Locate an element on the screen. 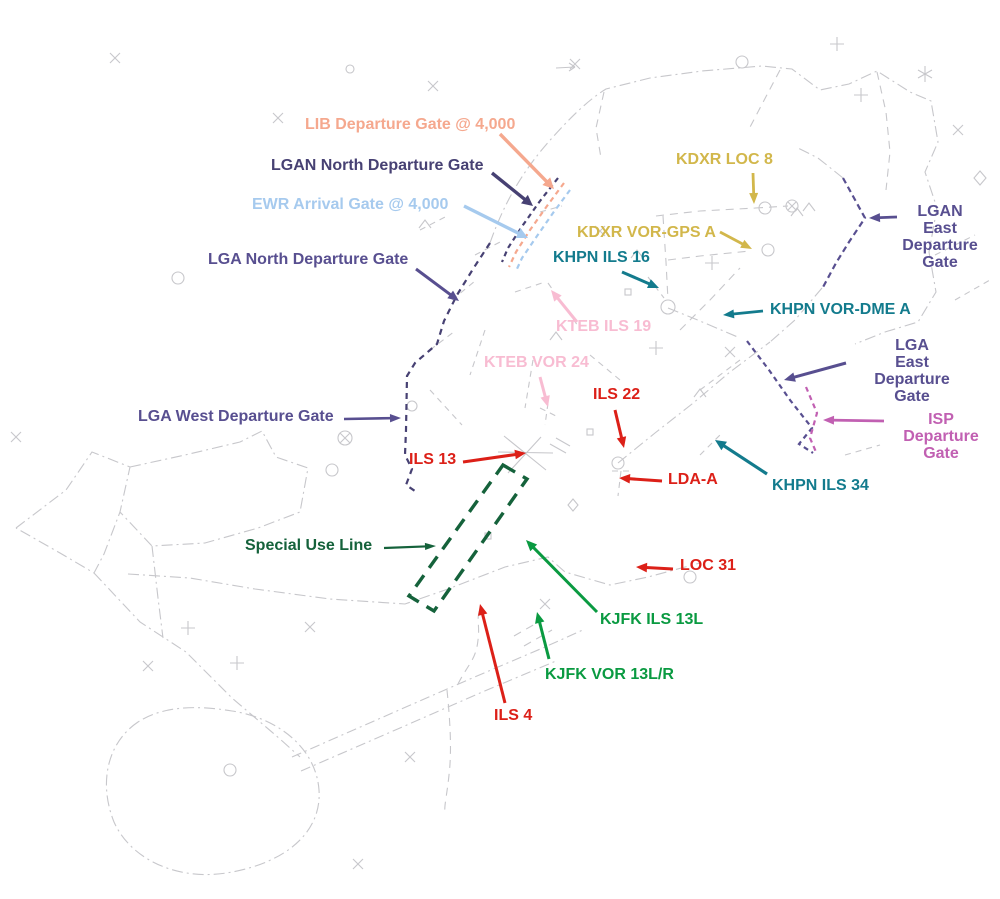 The width and height of the screenshot is (1000, 899). arrow-lga-north-departure-gate is located at coordinates (434, 282).